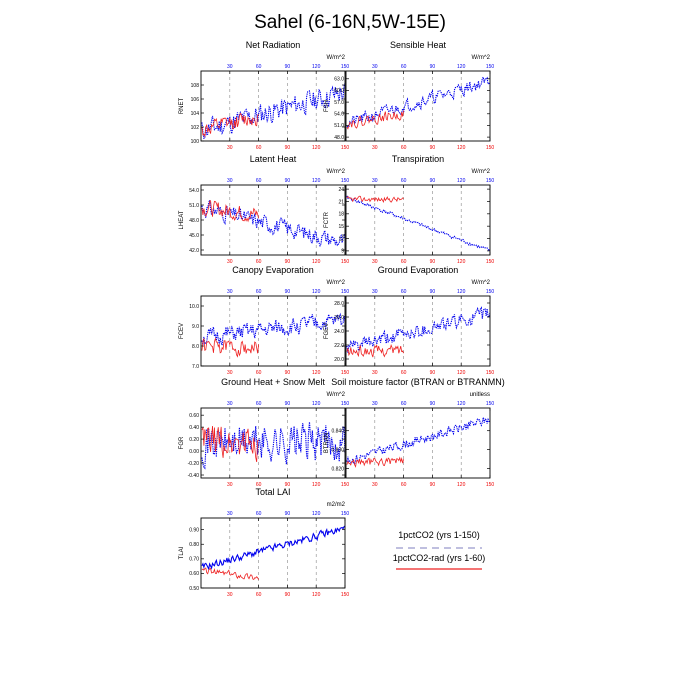 The width and height of the screenshot is (700, 700). I want to click on y-tick-label: 100, so click(195, 142).